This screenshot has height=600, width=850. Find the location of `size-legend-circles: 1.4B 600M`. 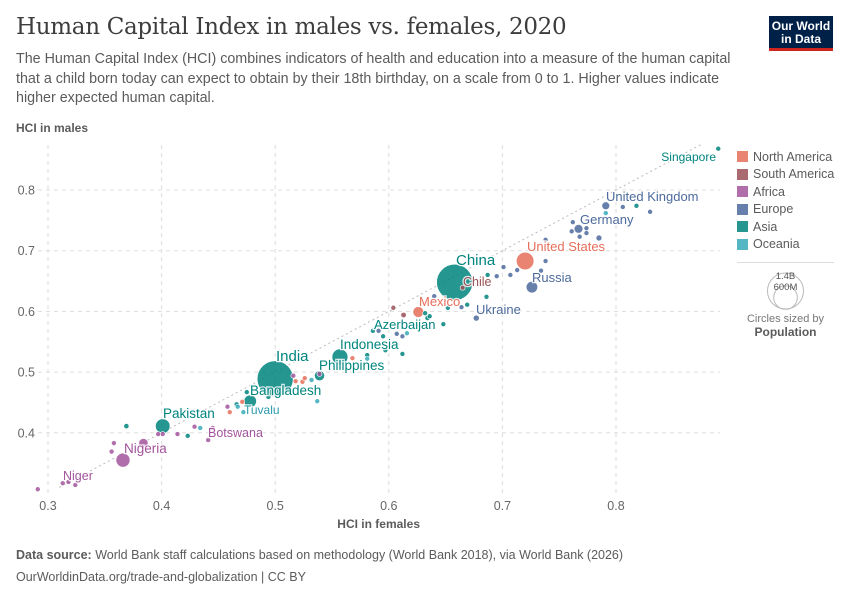

size-legend-circles: 1.4B 600M is located at coordinates (785, 290).